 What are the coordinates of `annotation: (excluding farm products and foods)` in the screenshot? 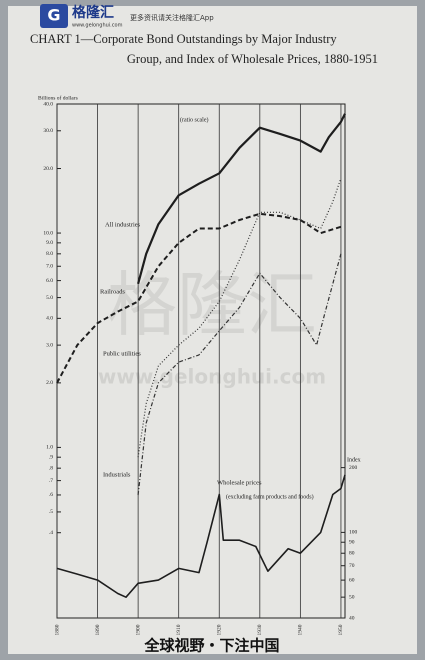 It's located at (270, 496).